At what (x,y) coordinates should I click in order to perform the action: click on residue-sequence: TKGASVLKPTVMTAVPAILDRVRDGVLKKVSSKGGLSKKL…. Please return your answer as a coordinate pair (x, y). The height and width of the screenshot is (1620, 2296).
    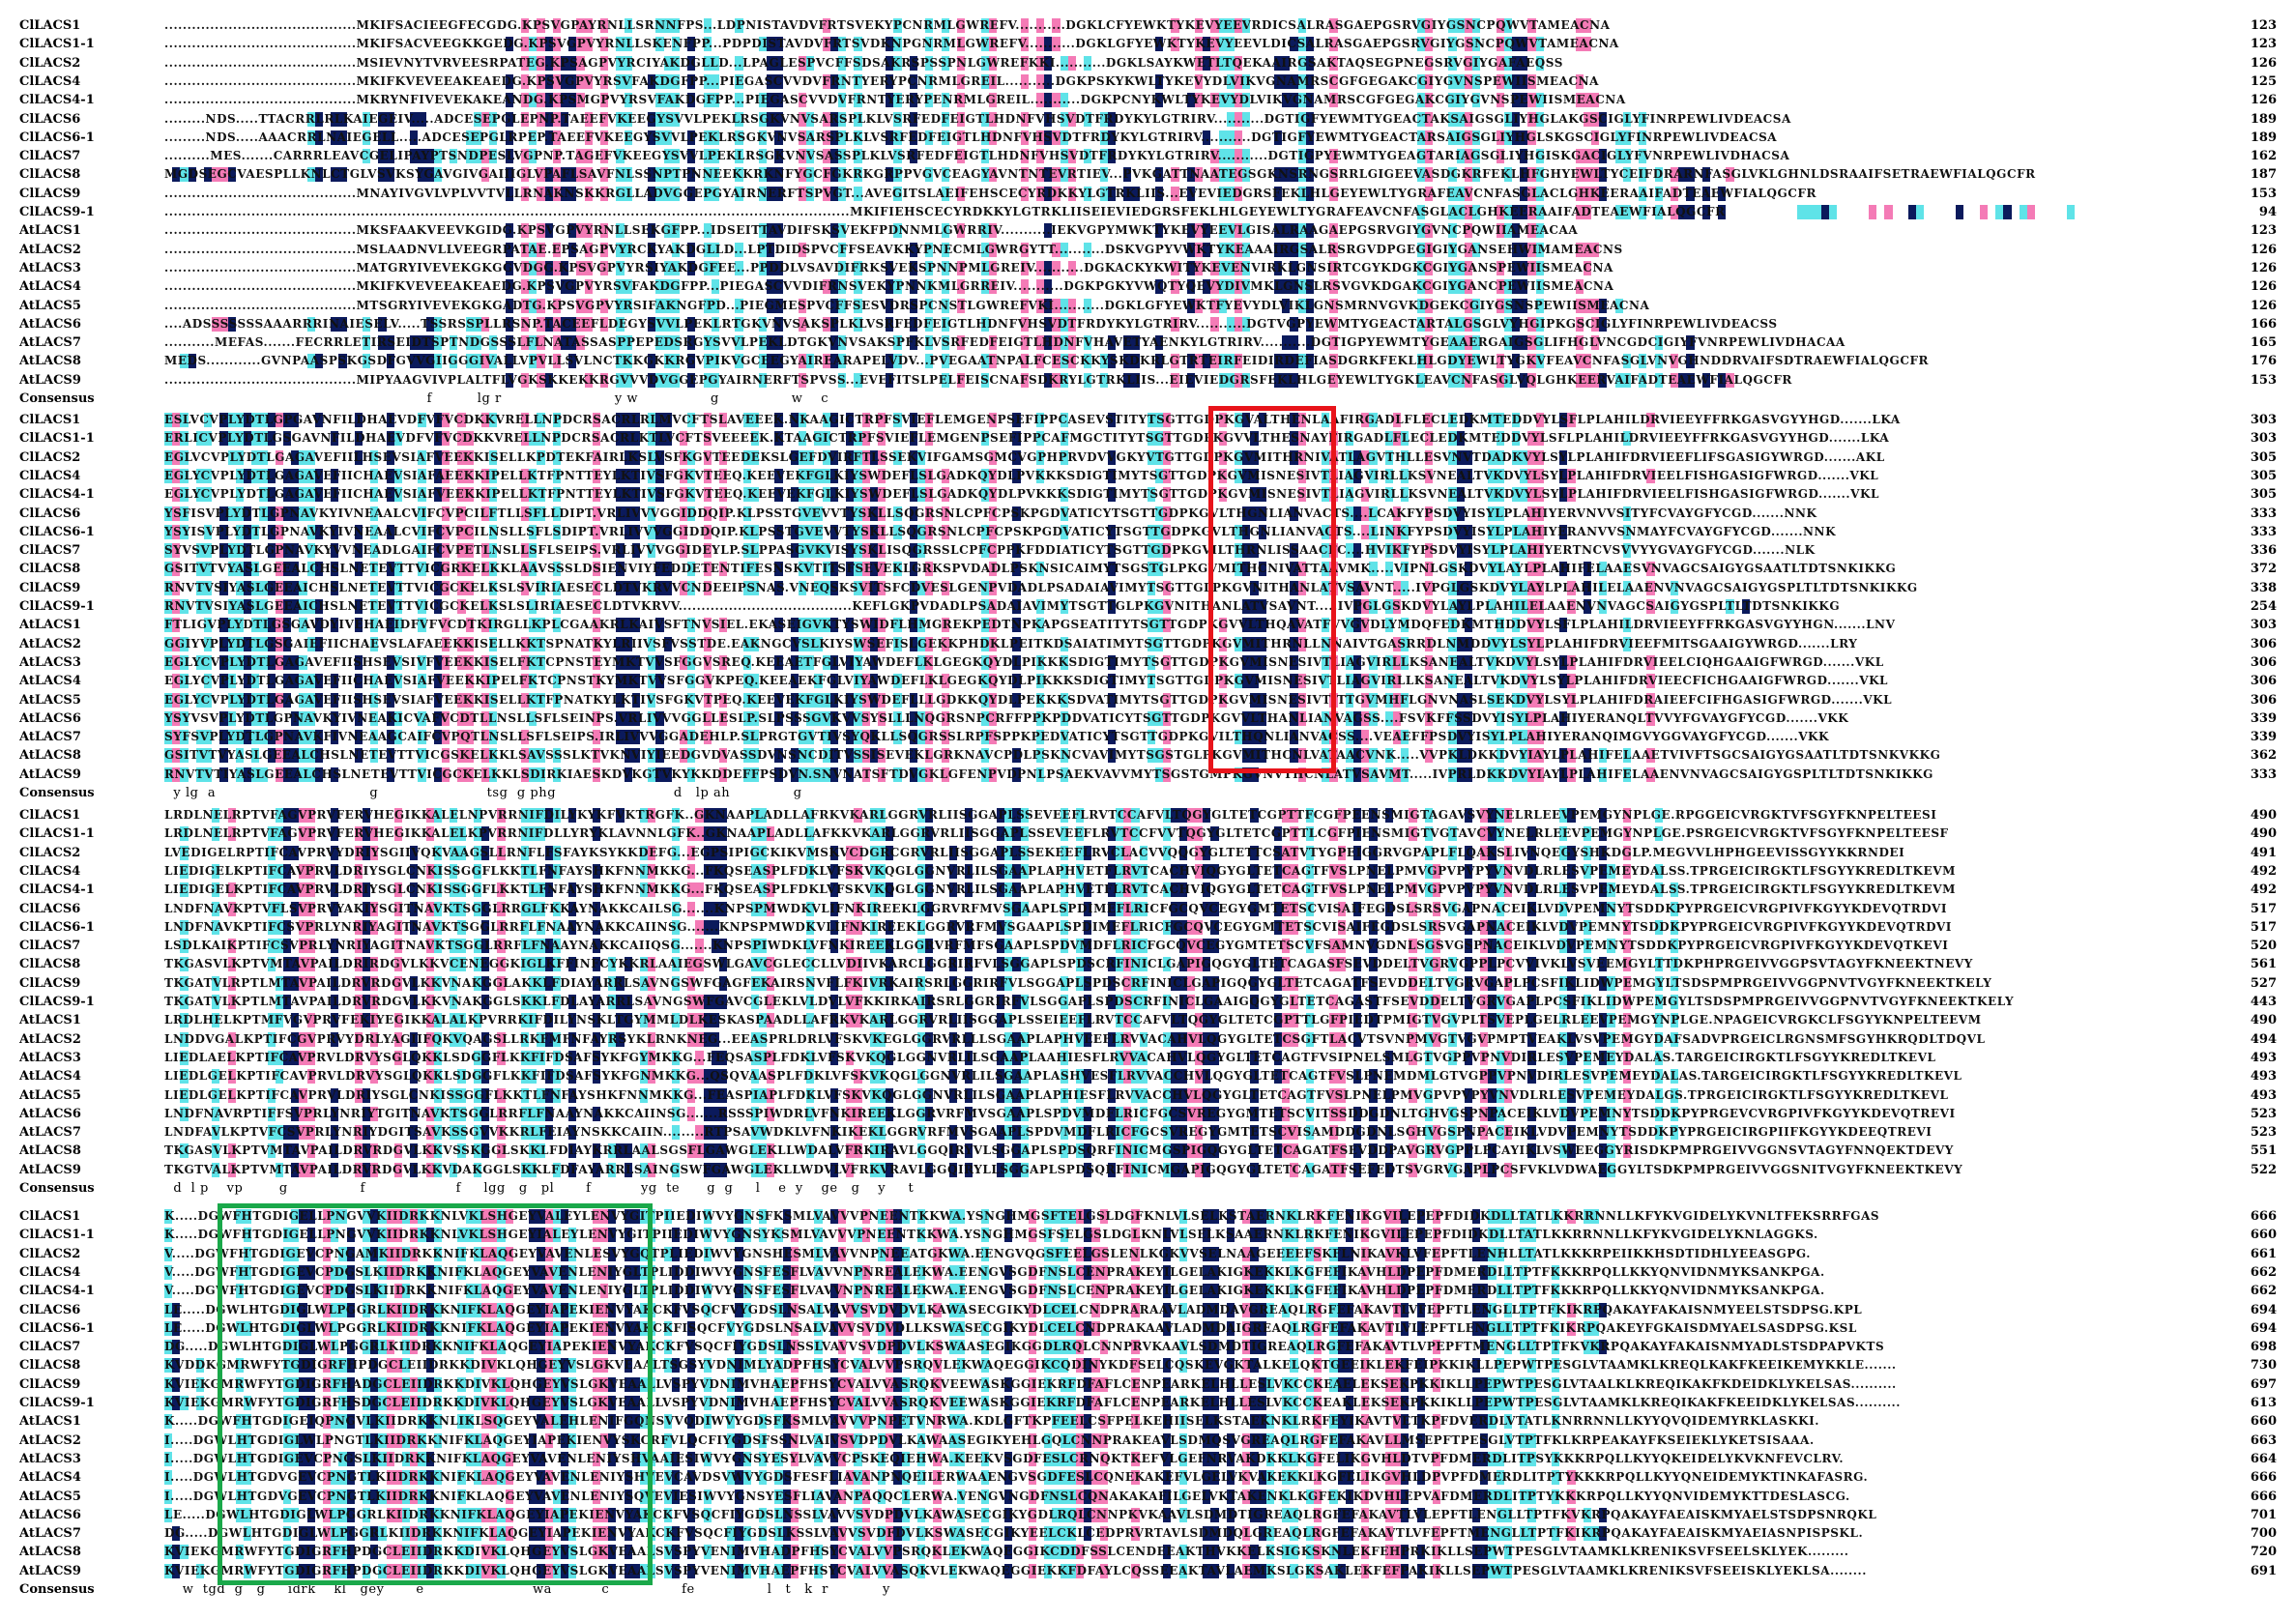
    Looking at the image, I should click on (1169, 1151).